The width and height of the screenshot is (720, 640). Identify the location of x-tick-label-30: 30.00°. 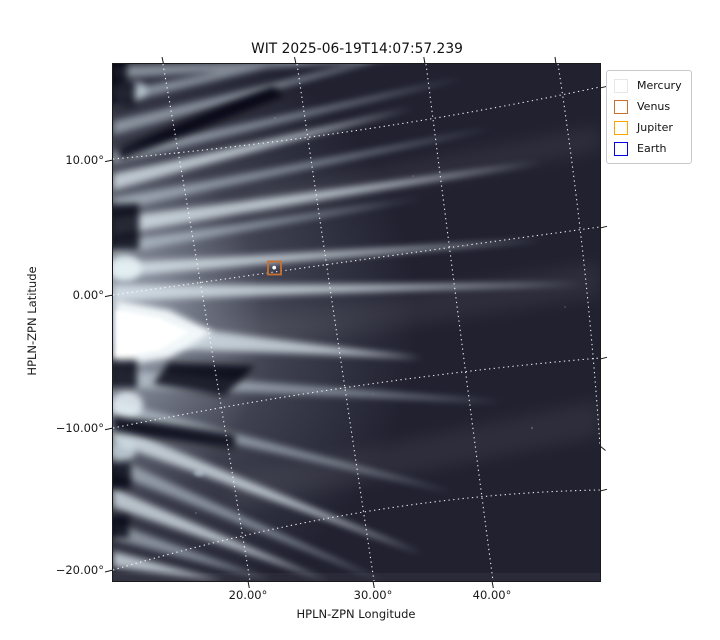
(373, 595).